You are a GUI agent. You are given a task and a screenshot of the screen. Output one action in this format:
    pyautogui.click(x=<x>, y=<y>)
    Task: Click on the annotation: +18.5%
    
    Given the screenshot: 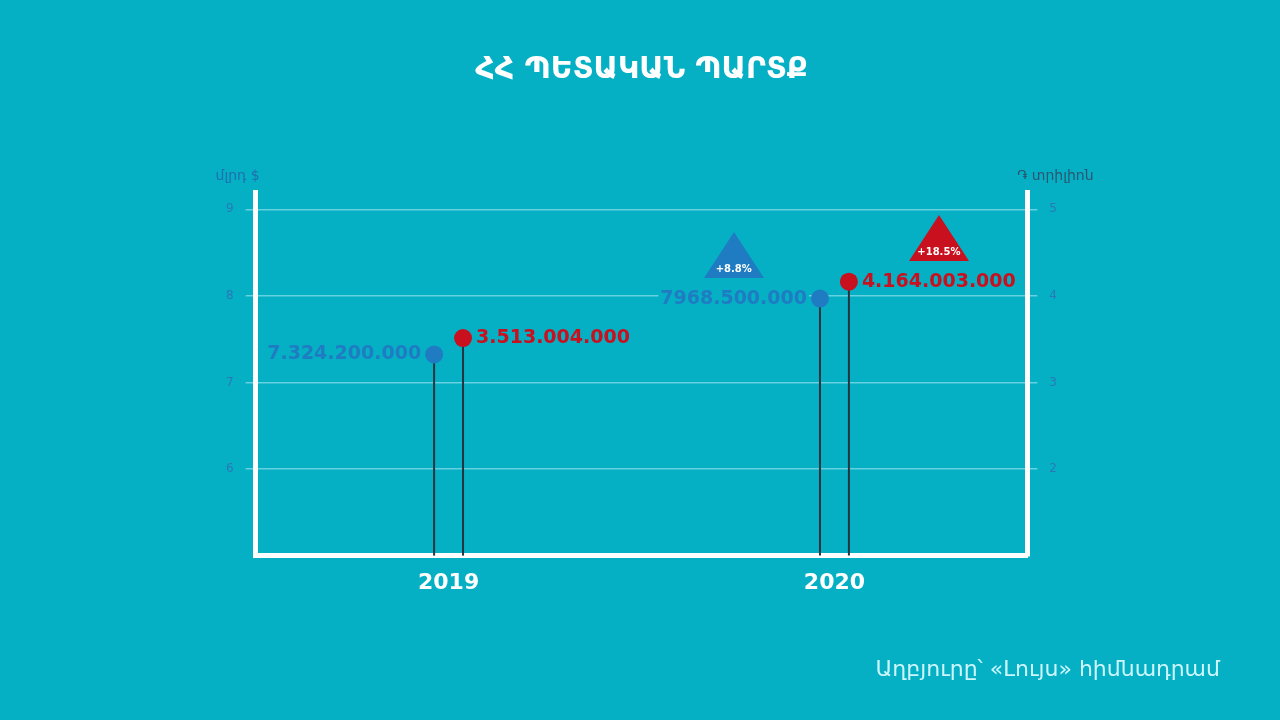 What is the action you would take?
    pyautogui.click(x=939, y=251)
    